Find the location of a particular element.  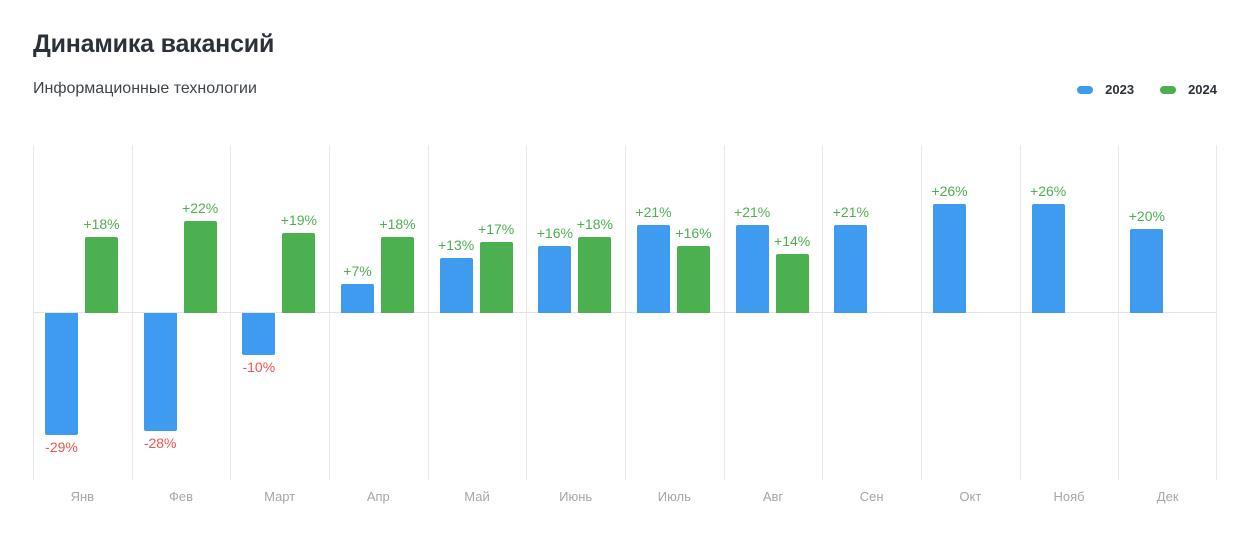

legend: 2023 2024 is located at coordinates (1147, 89).